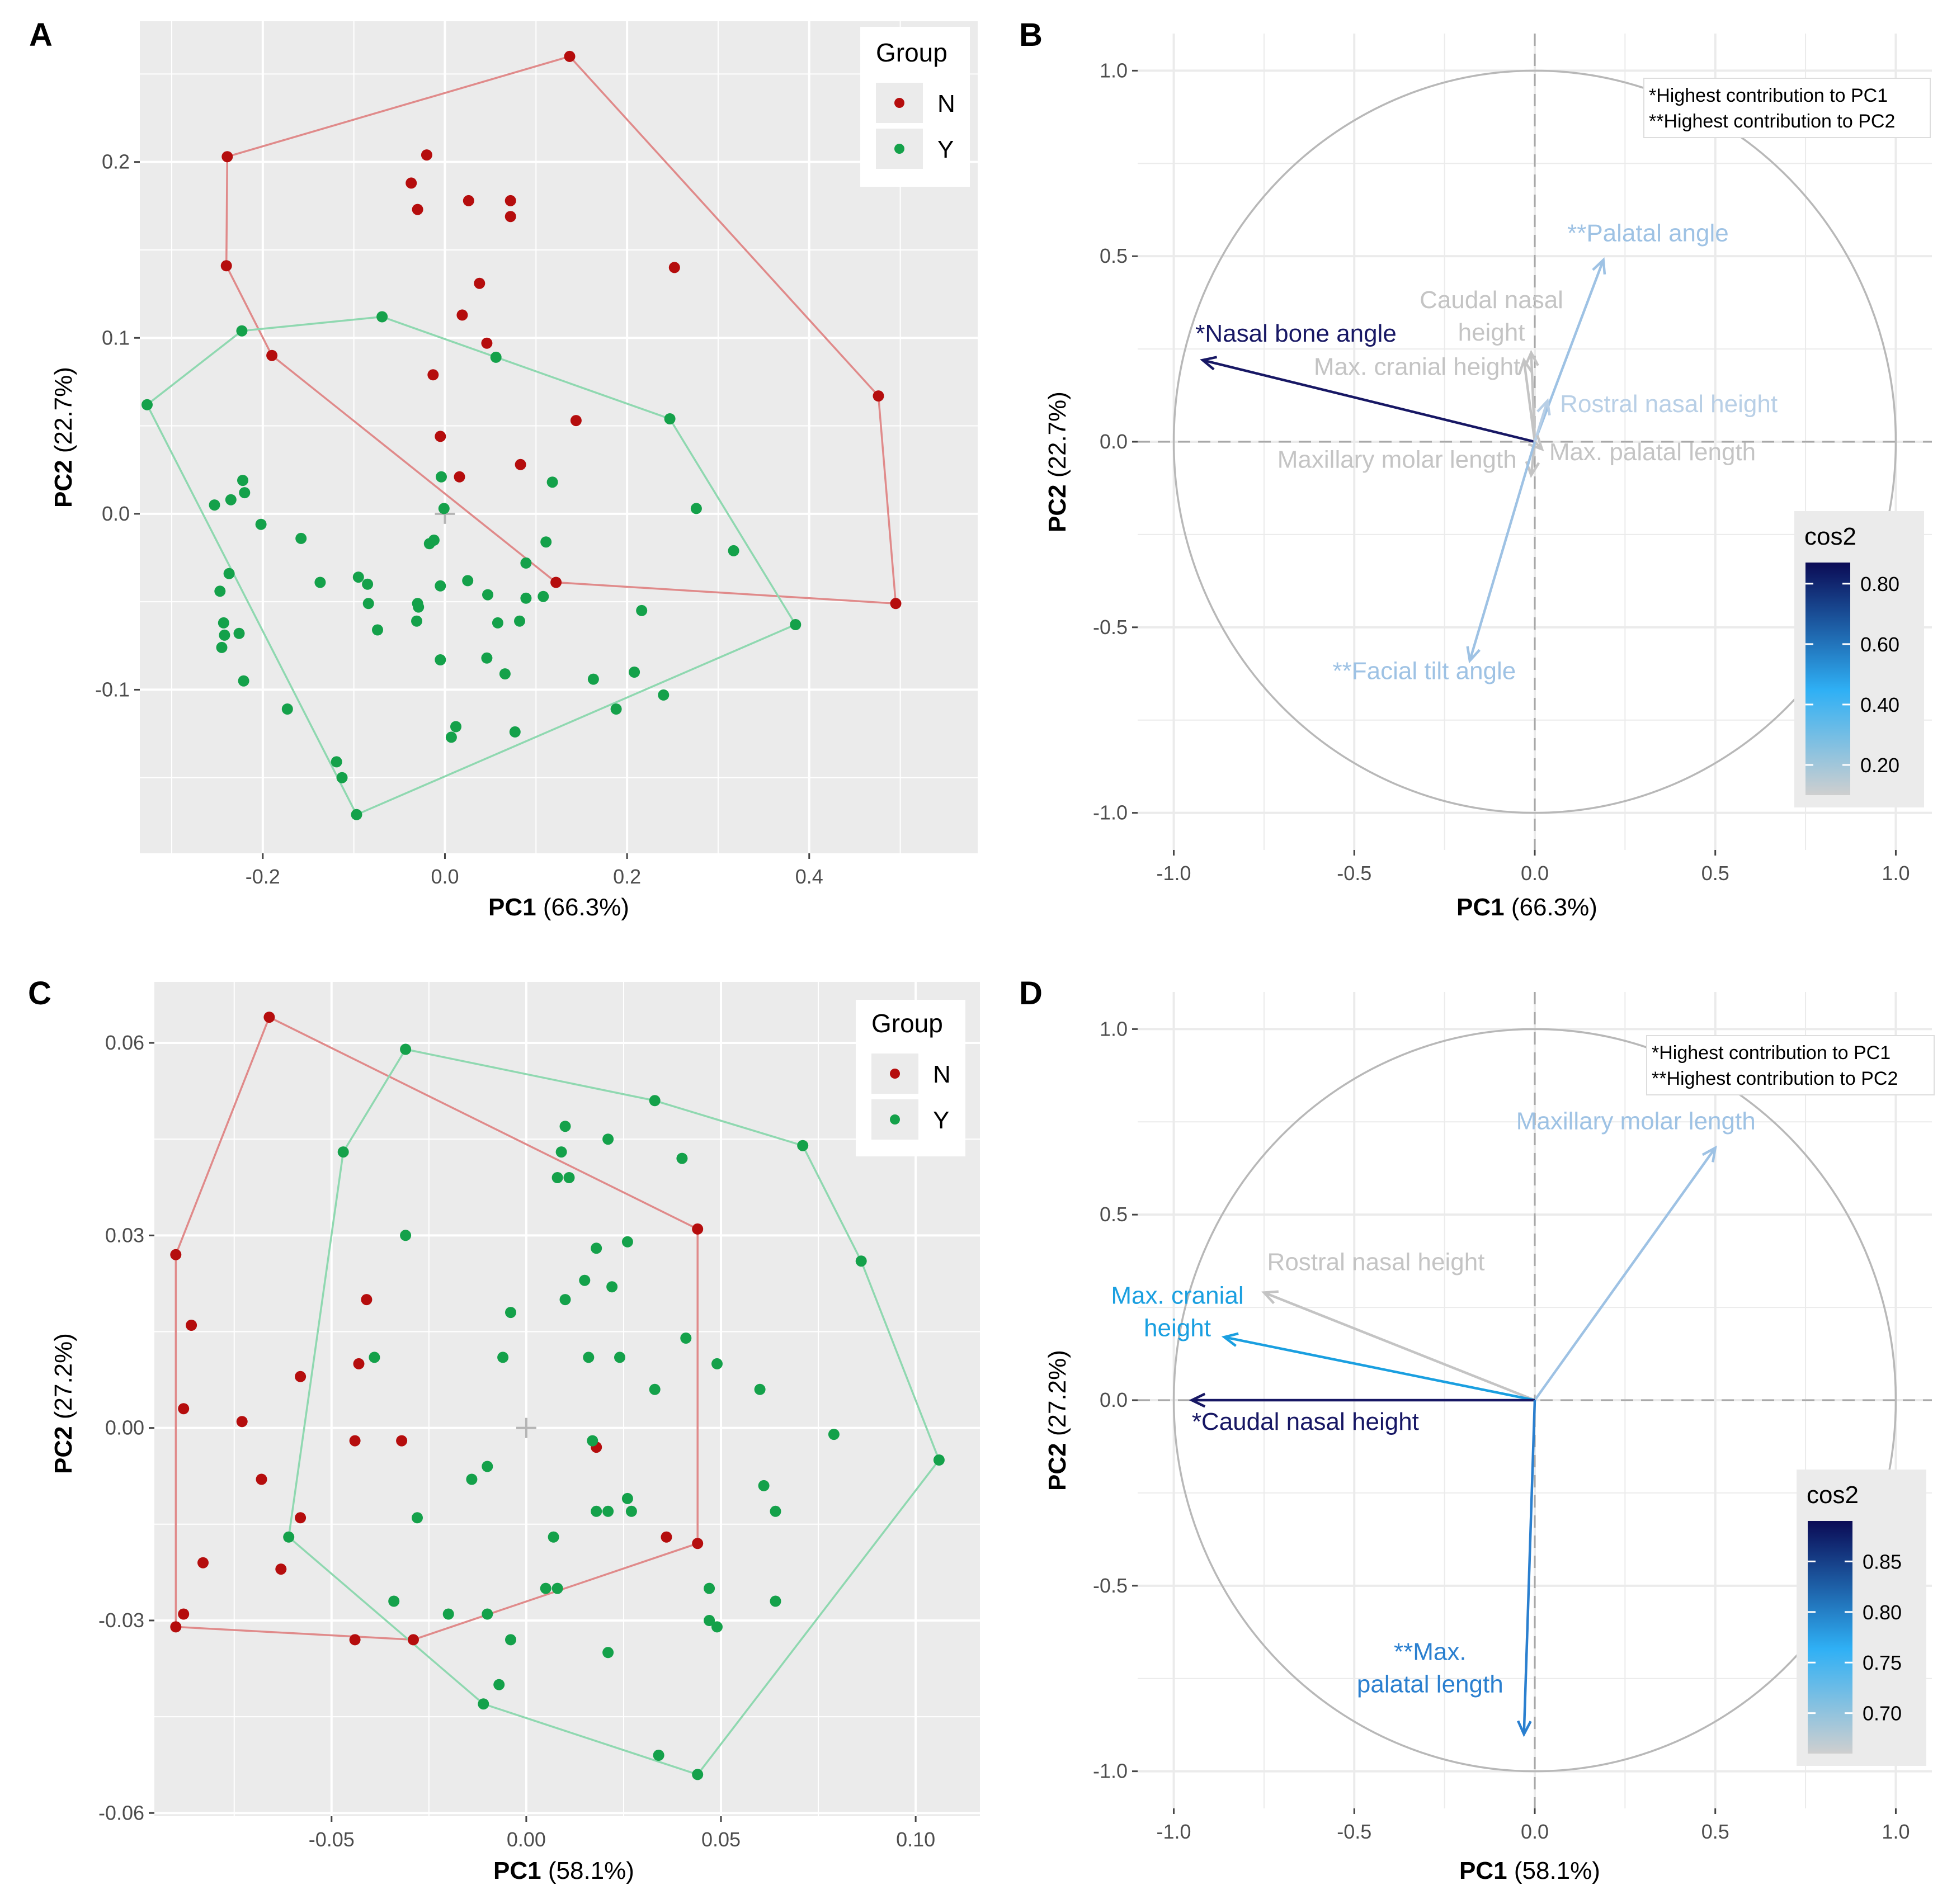 Image resolution: width=1947 pixels, height=1904 pixels. I want to click on panel-c-legend-label-n: N, so click(942, 1074).